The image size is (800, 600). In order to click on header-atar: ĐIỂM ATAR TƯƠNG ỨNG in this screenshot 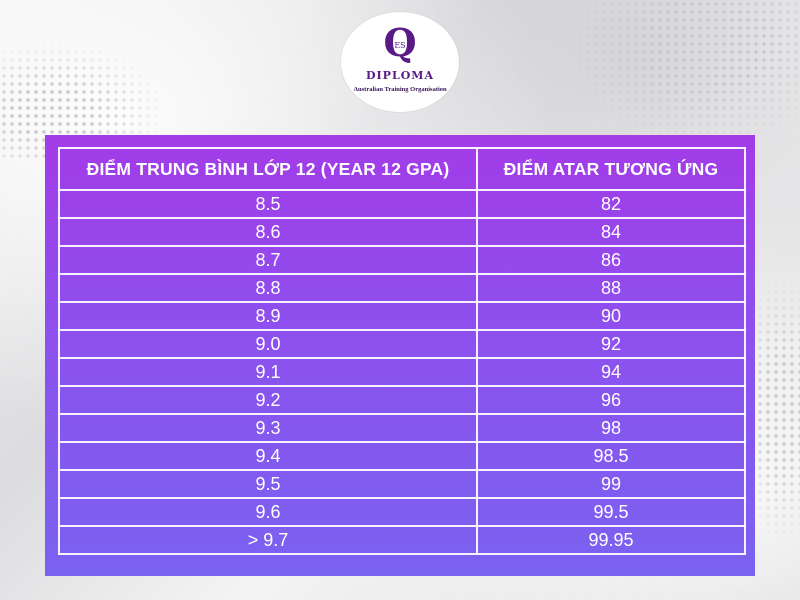, I will do `click(611, 169)`.